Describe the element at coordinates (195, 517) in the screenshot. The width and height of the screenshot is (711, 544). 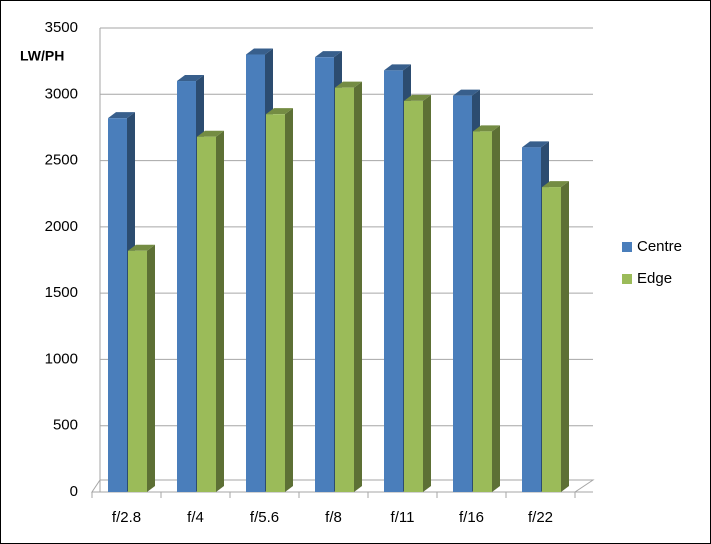
I see `x-tick-label: f/4` at that location.